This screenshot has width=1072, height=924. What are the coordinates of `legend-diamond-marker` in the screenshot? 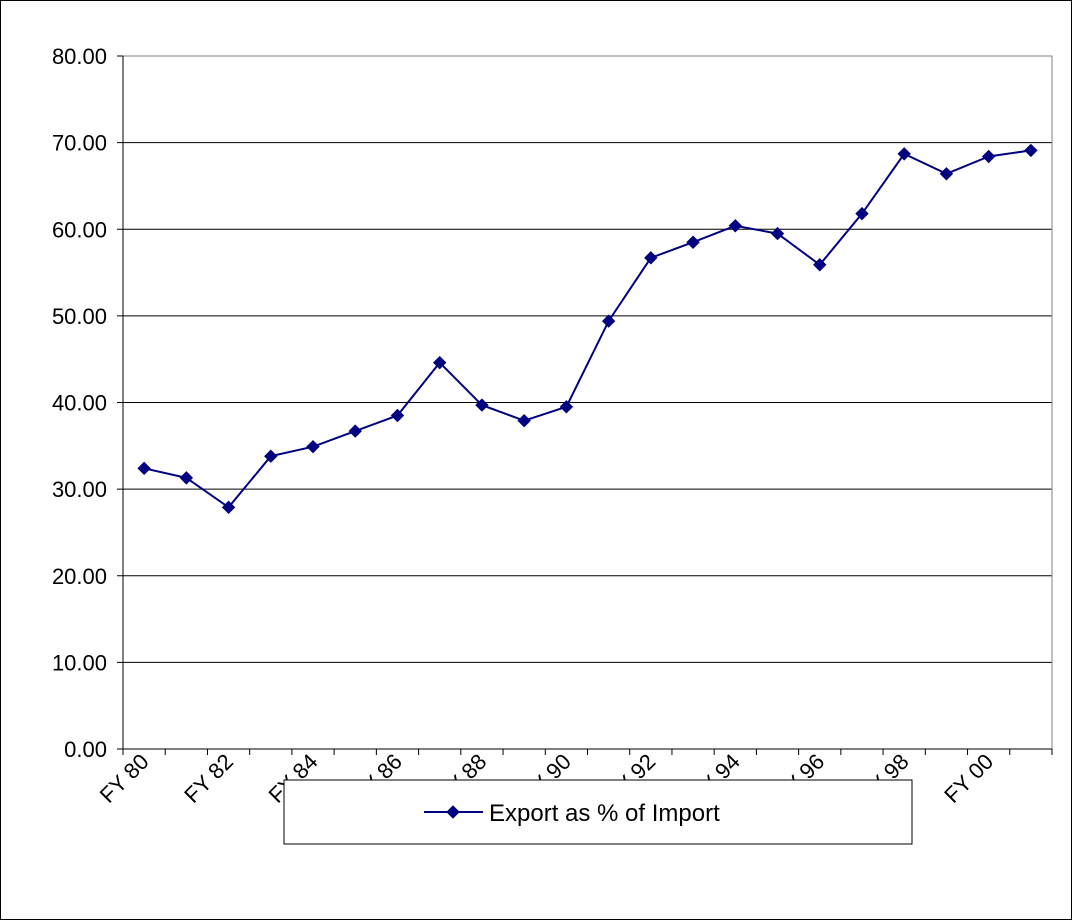 It's located at (453, 812).